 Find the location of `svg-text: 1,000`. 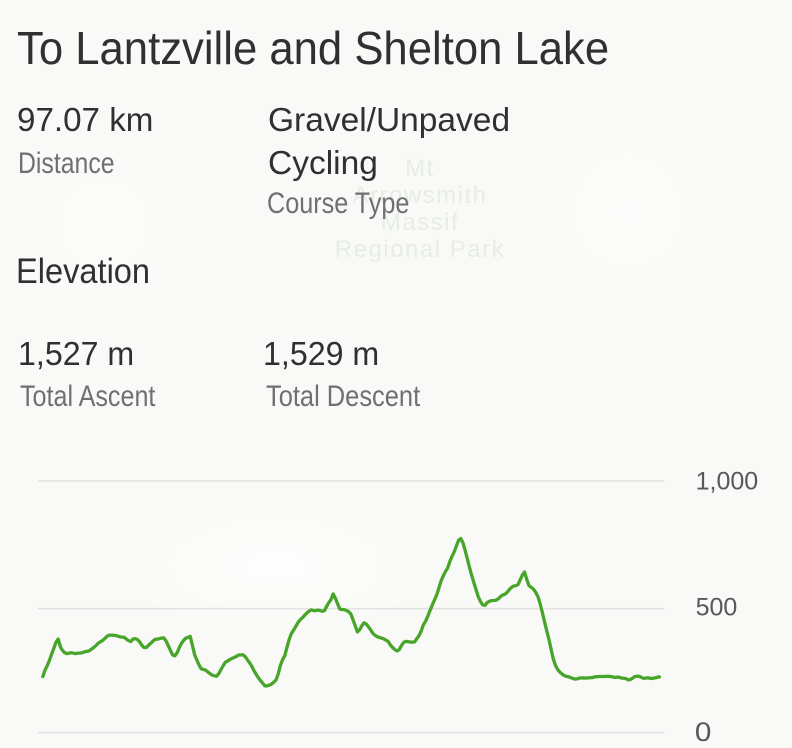

svg-text: 1,000 is located at coordinates (727, 482).